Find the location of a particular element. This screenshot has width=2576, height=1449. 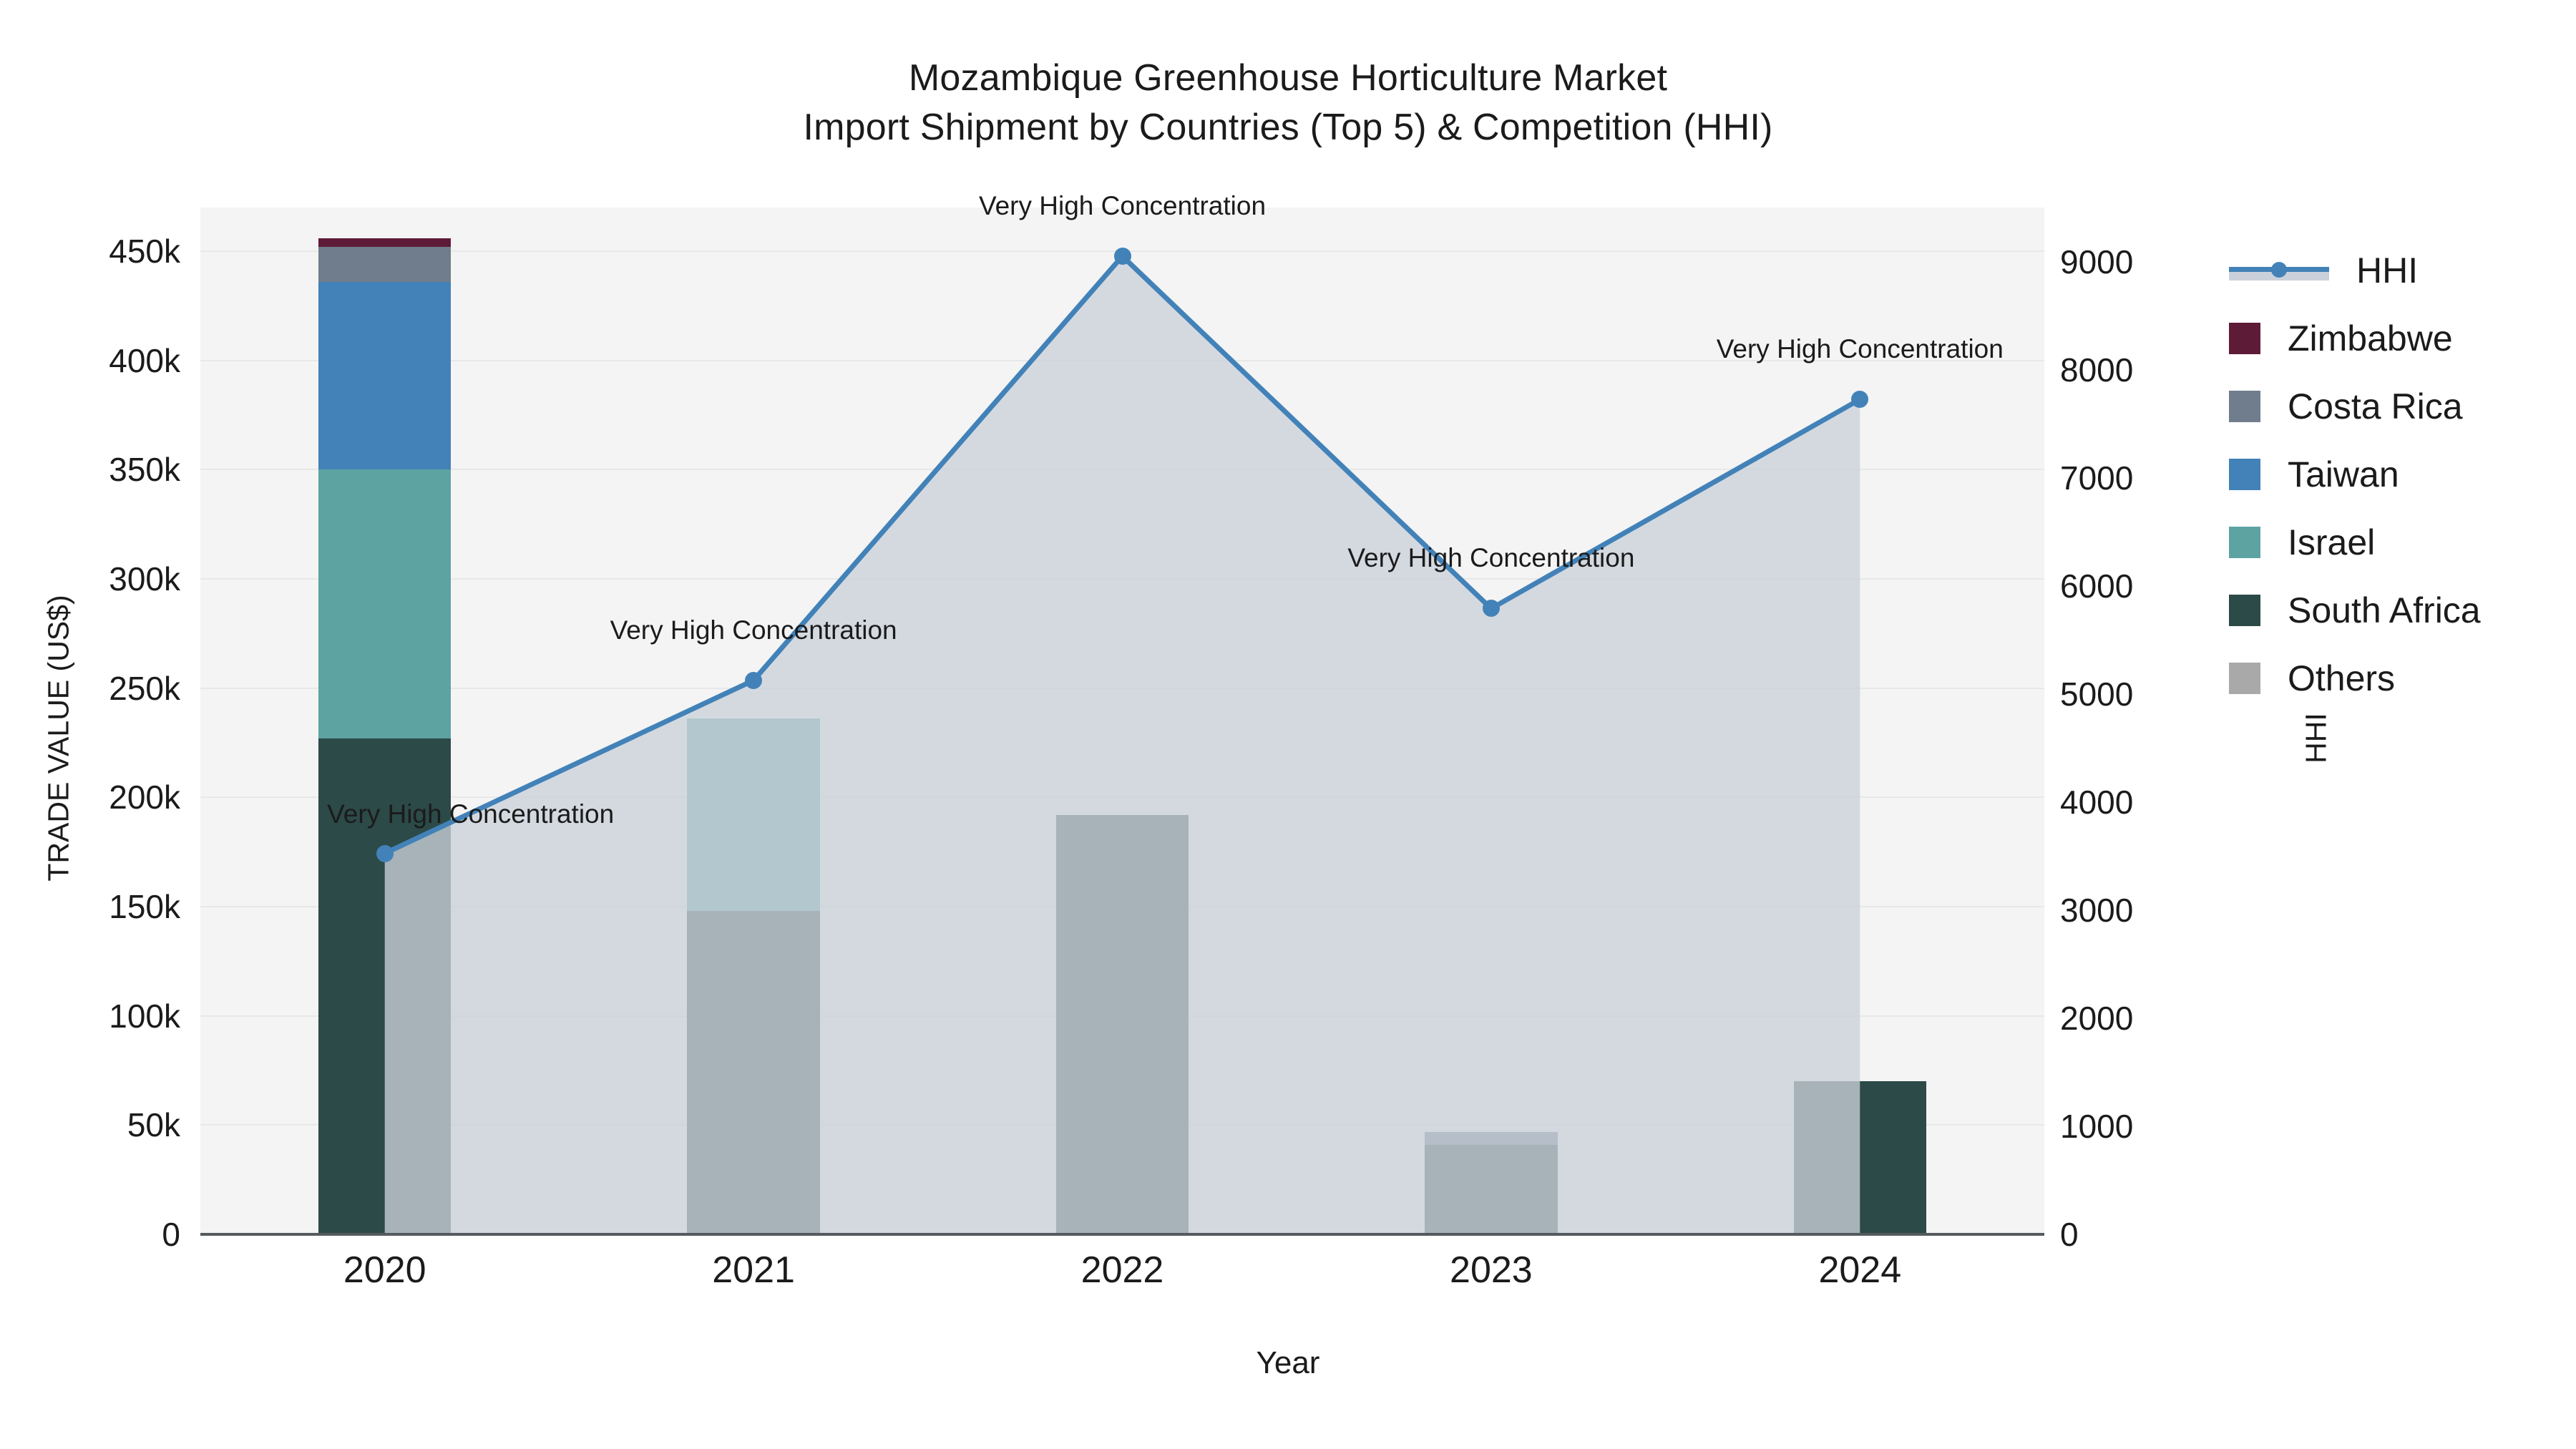

x-axis-tick: 2023 is located at coordinates (1491, 1270).